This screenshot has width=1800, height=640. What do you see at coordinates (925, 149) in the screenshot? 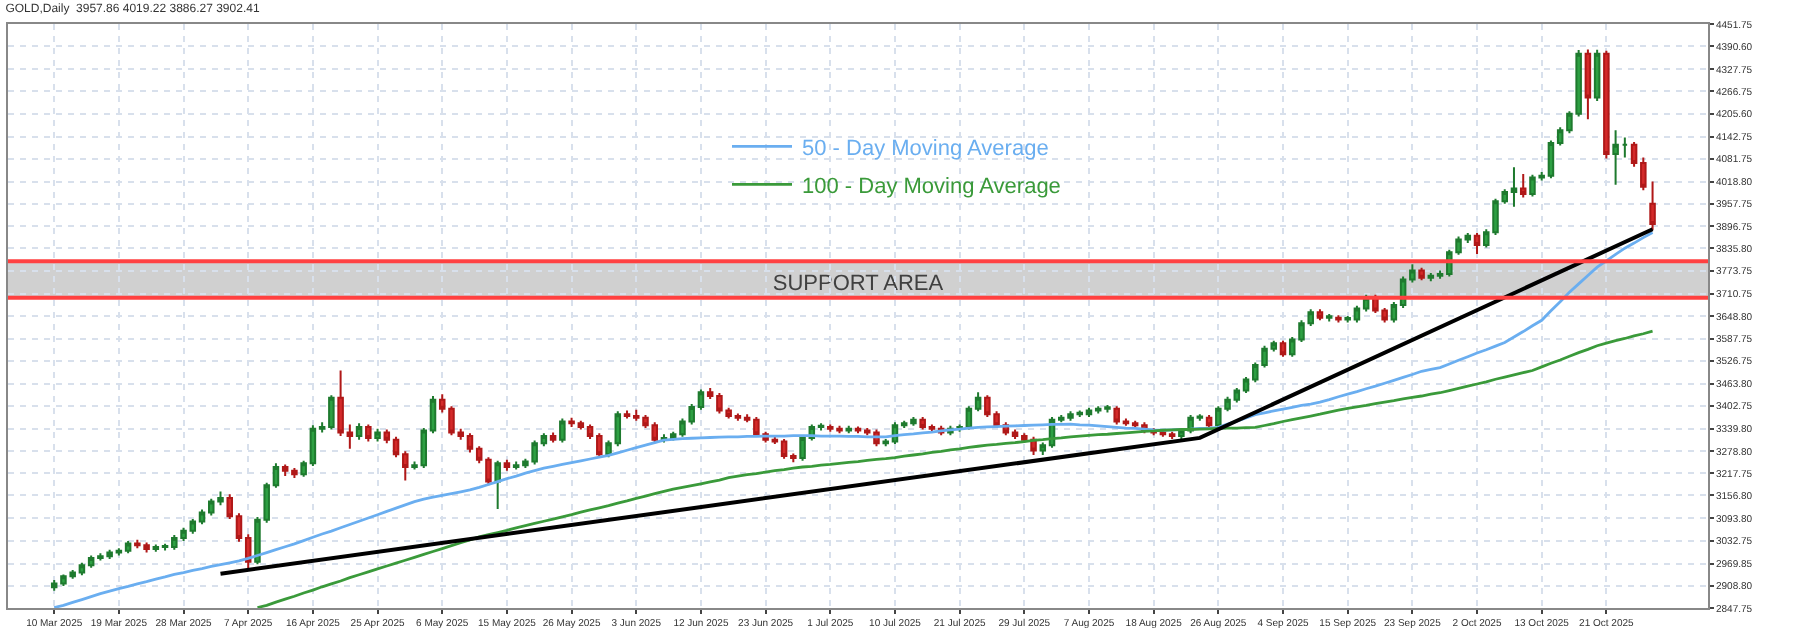
I see `legend-label: 50 - Day Moving Average` at bounding box center [925, 149].